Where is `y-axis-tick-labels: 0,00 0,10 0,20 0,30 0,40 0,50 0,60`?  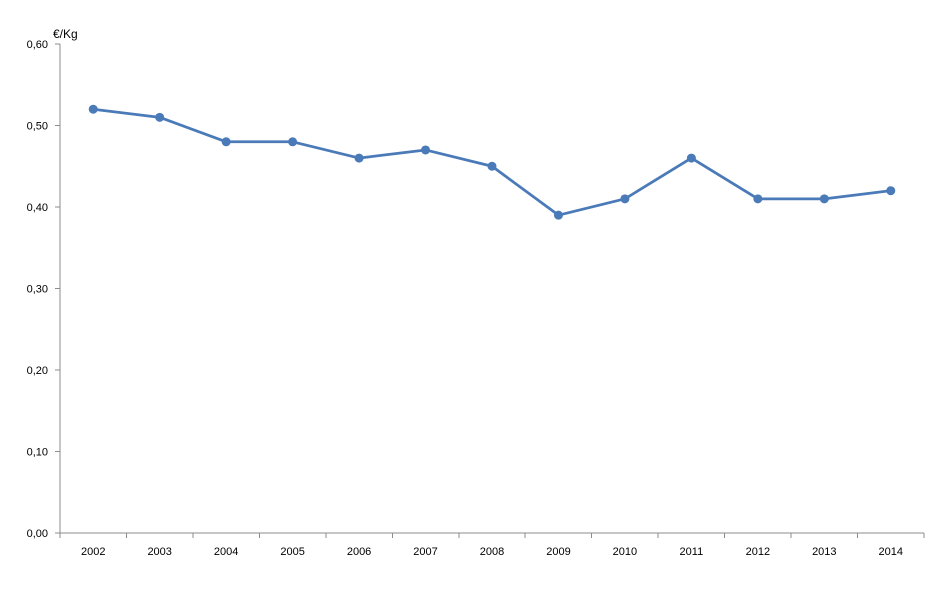 y-axis-tick-labels: 0,00 0,10 0,20 0,30 0,40 0,50 0,60 is located at coordinates (37, 289).